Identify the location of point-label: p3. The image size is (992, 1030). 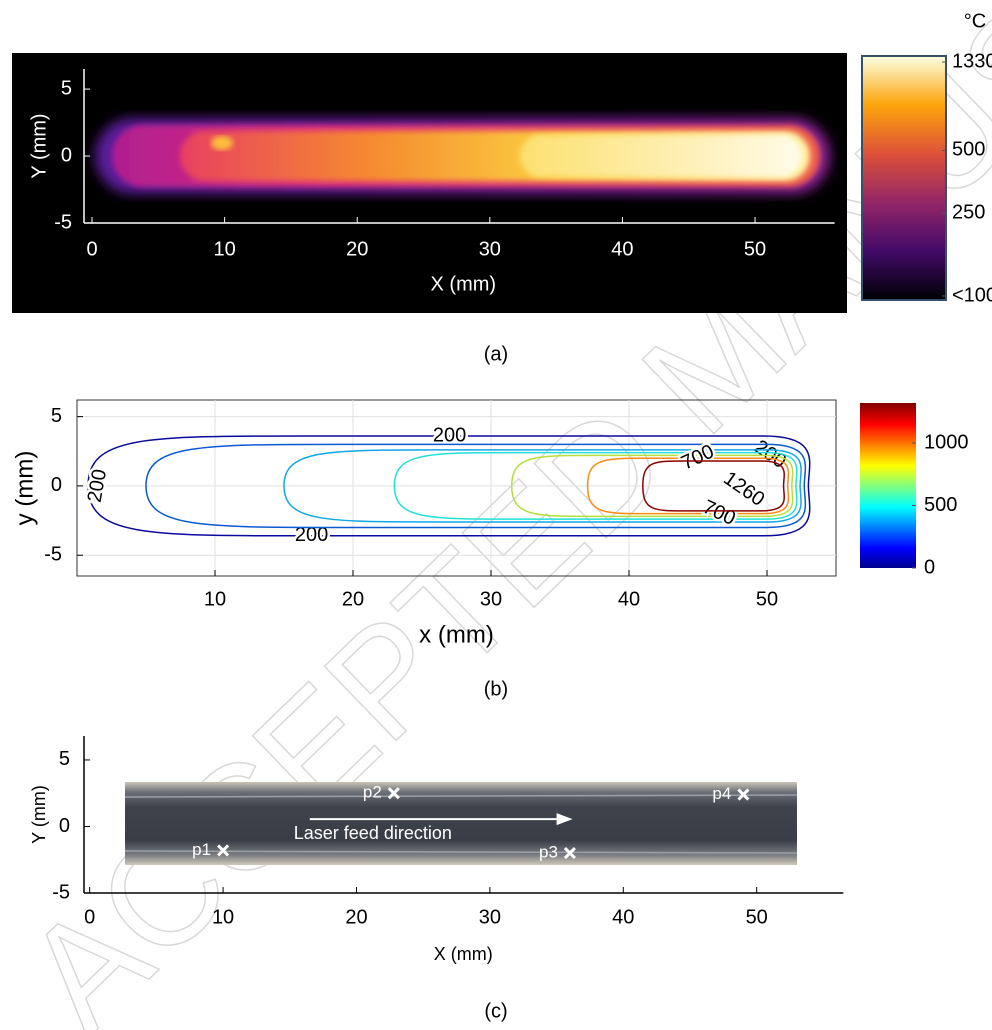
(548, 852).